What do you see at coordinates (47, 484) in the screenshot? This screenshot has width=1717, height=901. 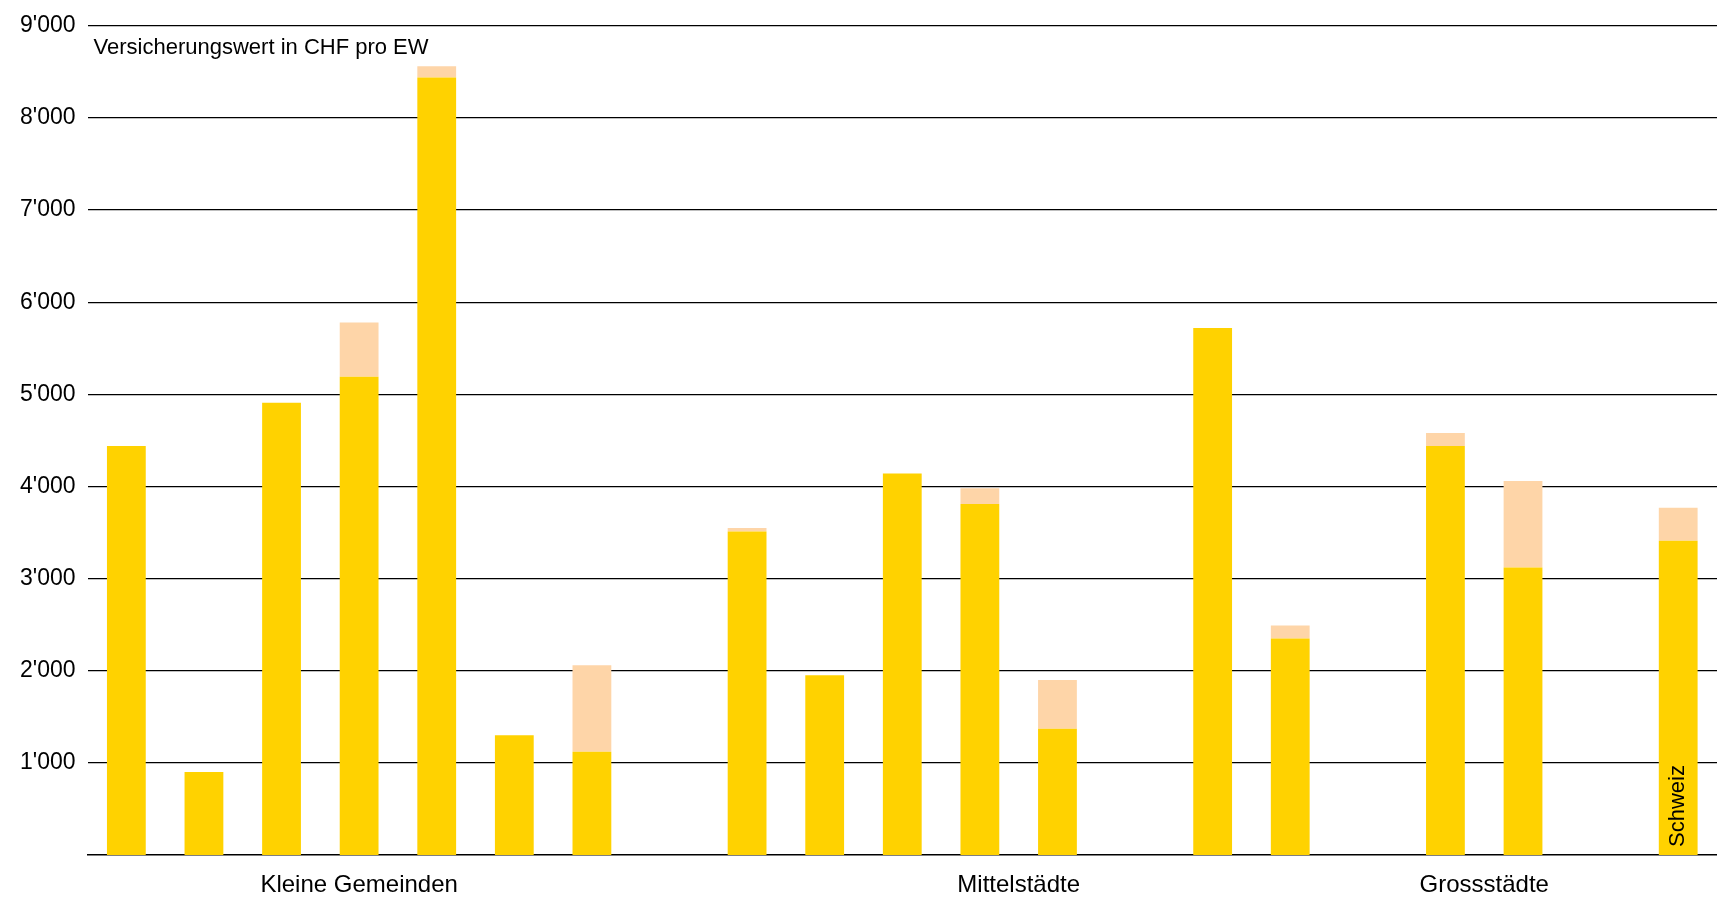 I see `y-tick-label: 4'000` at bounding box center [47, 484].